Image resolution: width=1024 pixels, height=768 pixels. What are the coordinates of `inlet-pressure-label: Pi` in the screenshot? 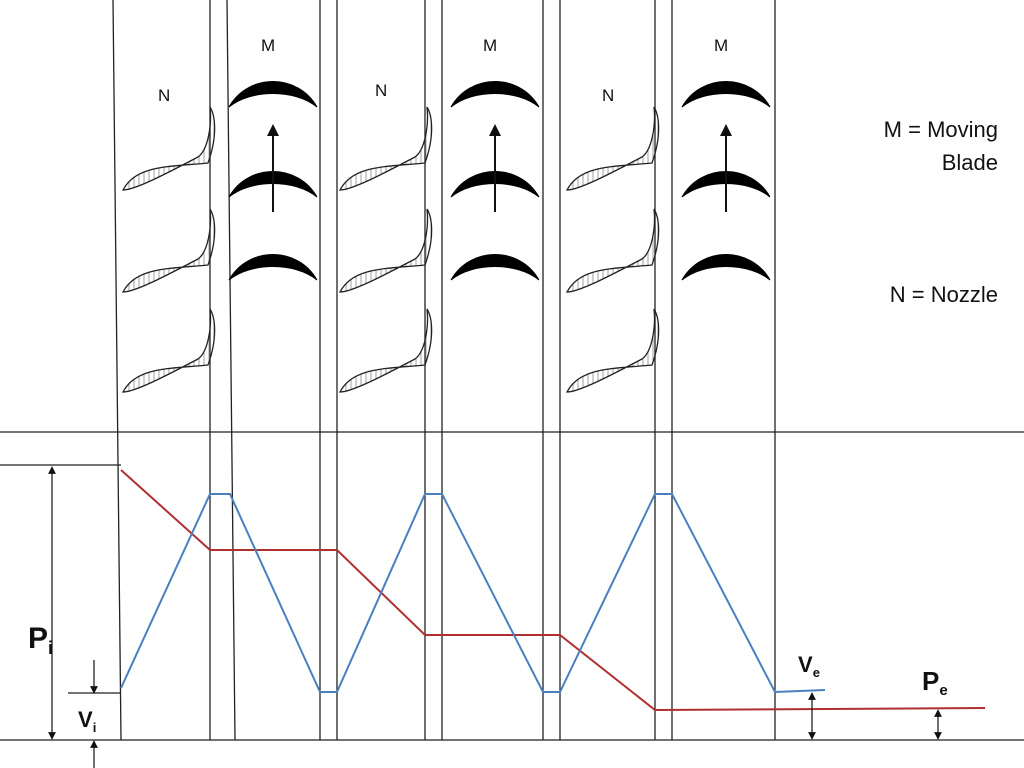 It's located at (40, 640).